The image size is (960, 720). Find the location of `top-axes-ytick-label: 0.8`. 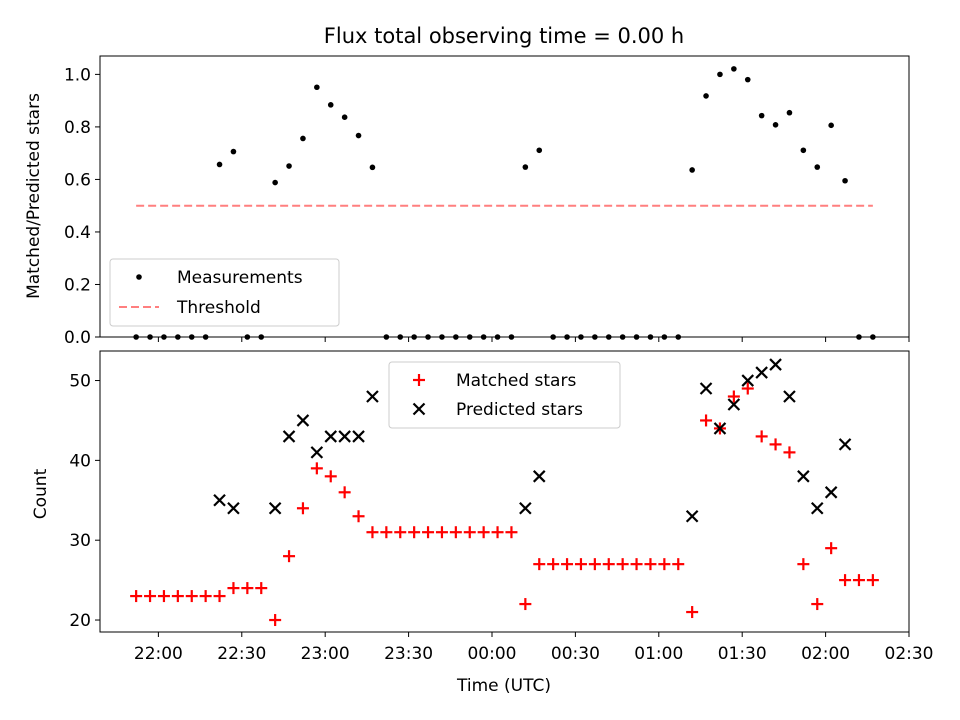

top-axes-ytick-label: 0.8 is located at coordinates (77, 128).